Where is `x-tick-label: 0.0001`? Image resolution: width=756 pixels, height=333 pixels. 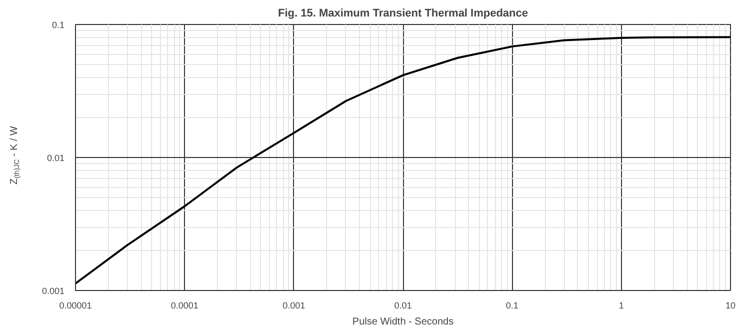 x-tick-label: 0.0001 is located at coordinates (184, 305).